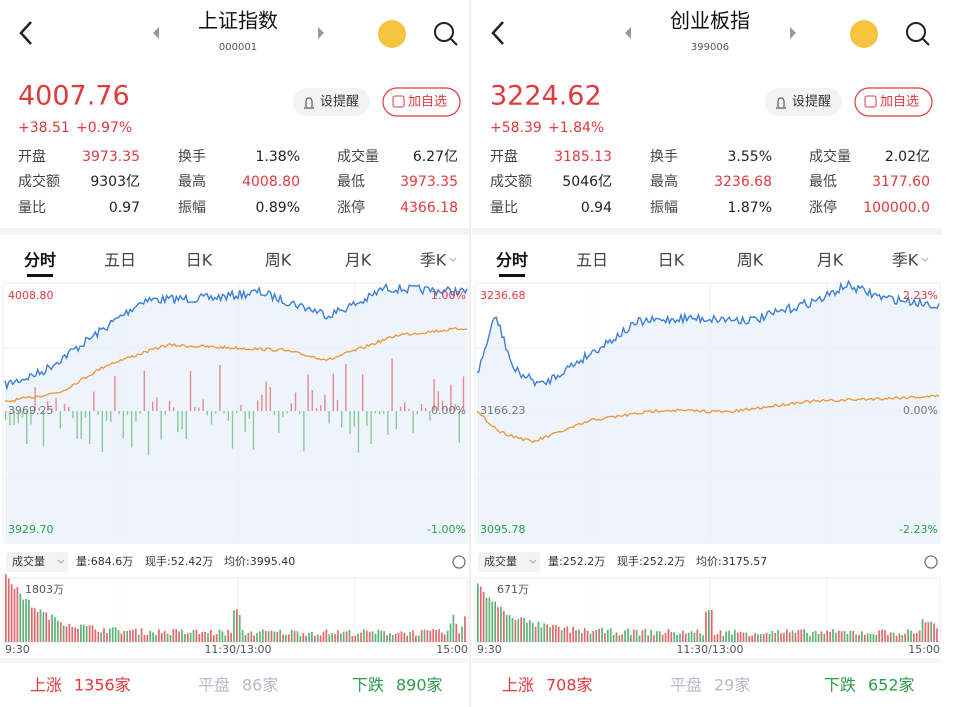  Describe the element at coordinates (899, 102) in the screenshot. I see `watchlist-label: 加自选` at that location.